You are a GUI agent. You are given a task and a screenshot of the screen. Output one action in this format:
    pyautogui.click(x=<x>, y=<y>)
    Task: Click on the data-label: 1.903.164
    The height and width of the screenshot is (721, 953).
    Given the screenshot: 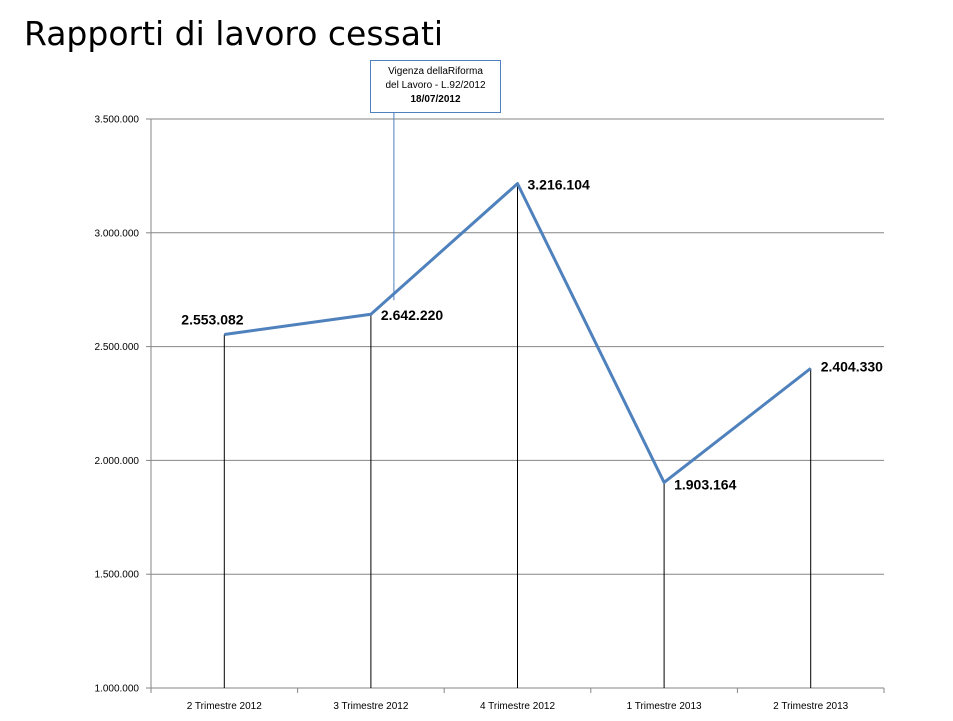 What is the action you would take?
    pyautogui.click(x=705, y=484)
    